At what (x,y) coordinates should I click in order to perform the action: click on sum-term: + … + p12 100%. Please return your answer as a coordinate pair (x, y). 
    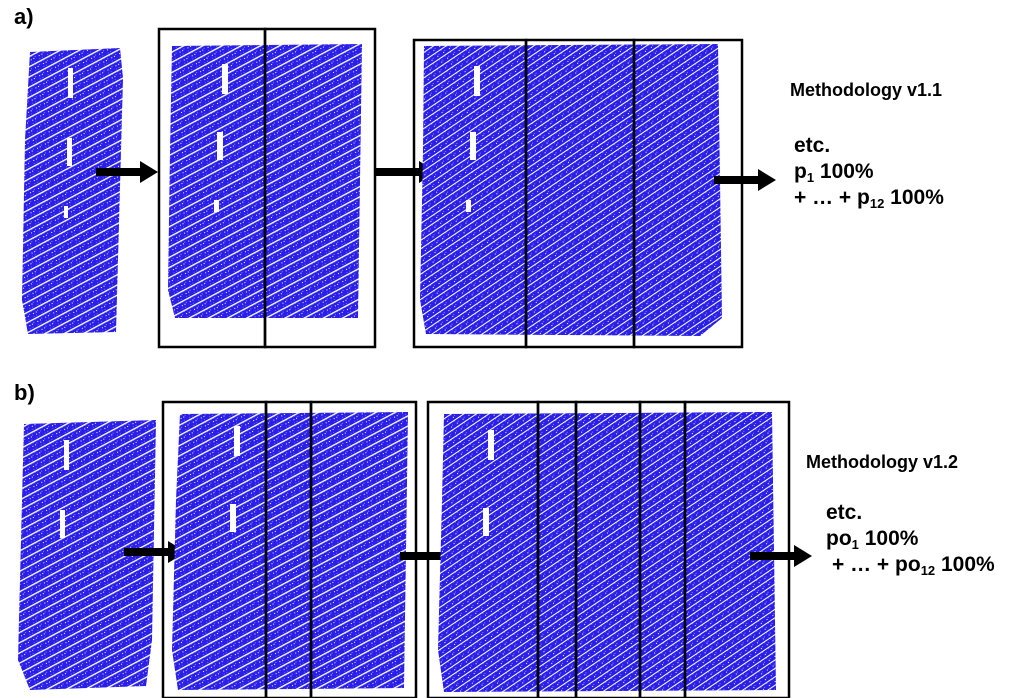
    Looking at the image, I should click on (869, 198).